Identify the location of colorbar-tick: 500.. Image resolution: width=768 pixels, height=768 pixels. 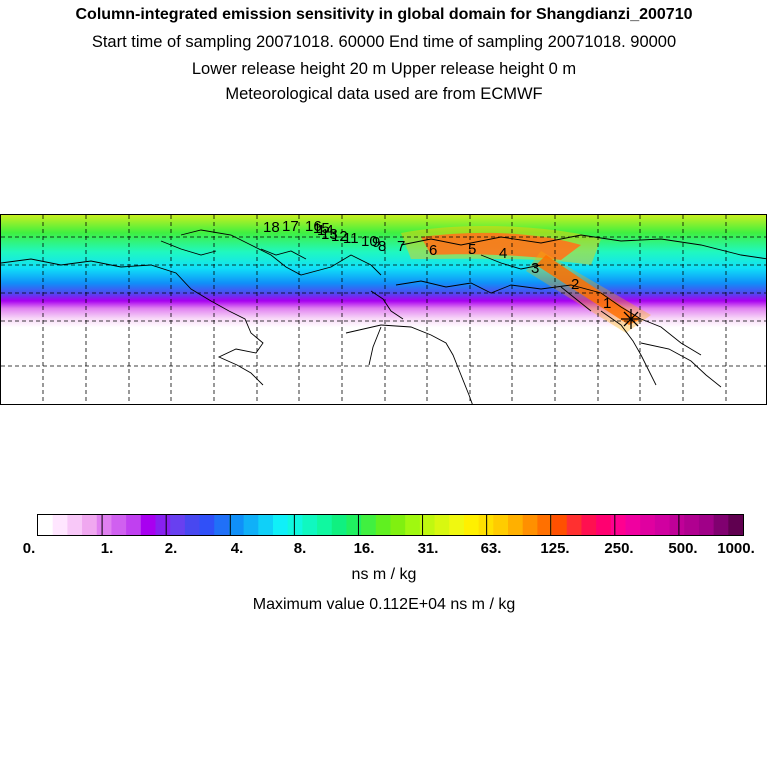
(683, 548).